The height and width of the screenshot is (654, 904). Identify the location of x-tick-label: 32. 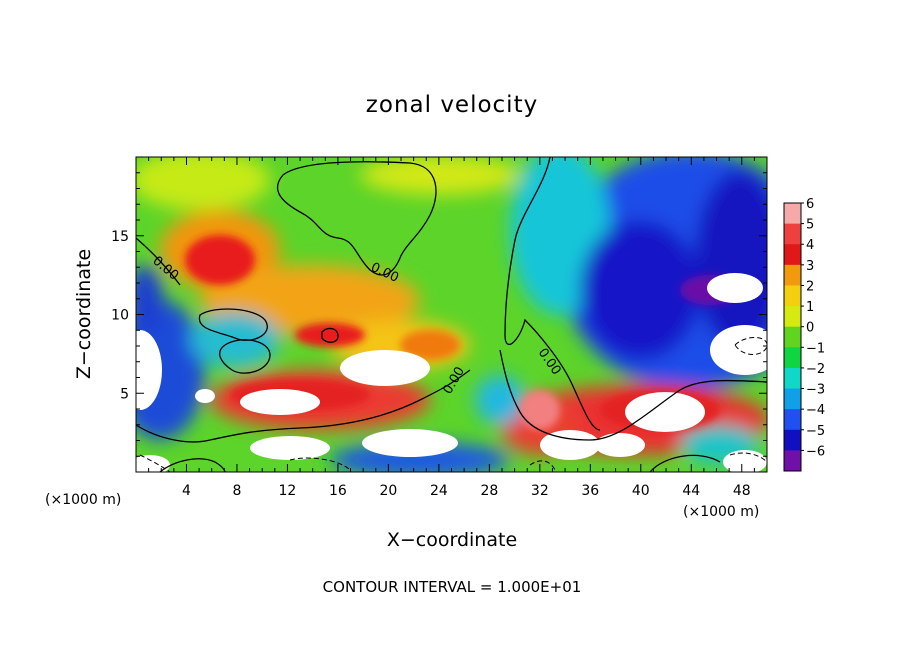
(540, 491).